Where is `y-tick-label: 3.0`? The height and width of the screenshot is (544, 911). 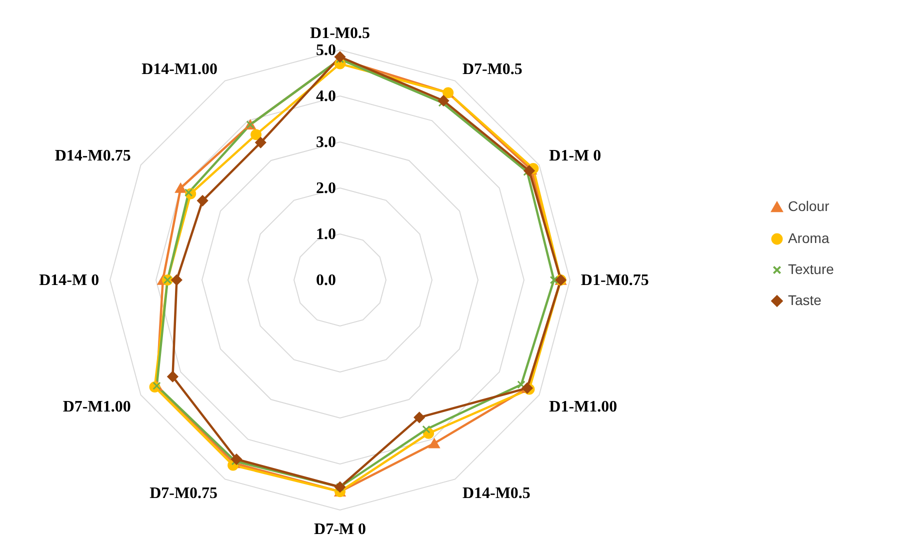
y-tick-label: 3.0 is located at coordinates (326, 142).